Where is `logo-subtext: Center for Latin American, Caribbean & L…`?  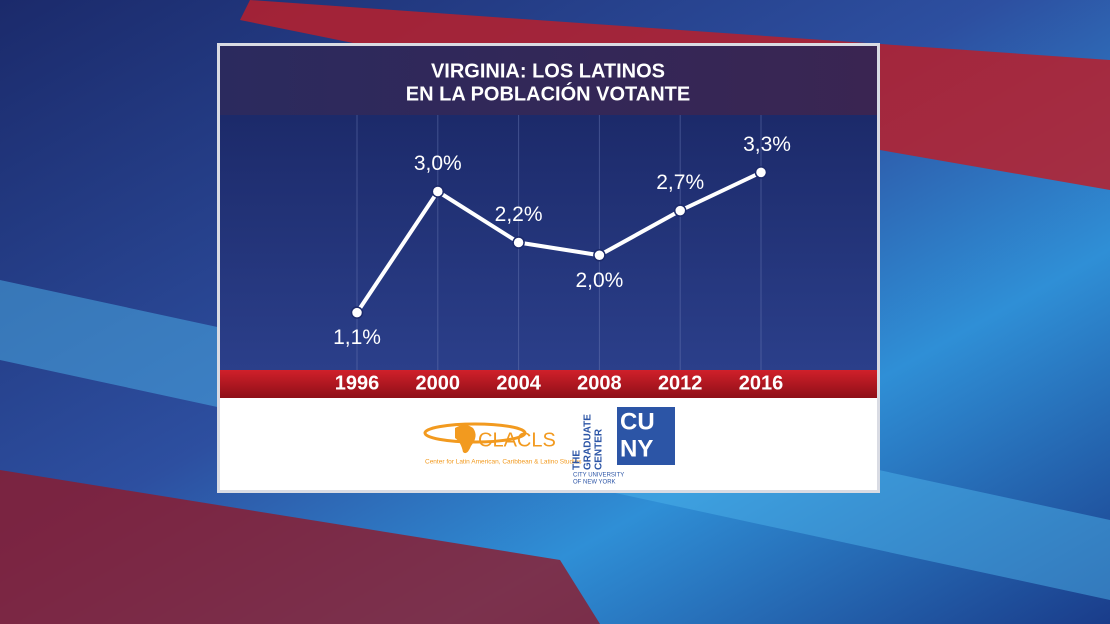 logo-subtext: Center for Latin American, Caribbean & L… is located at coordinates (503, 462).